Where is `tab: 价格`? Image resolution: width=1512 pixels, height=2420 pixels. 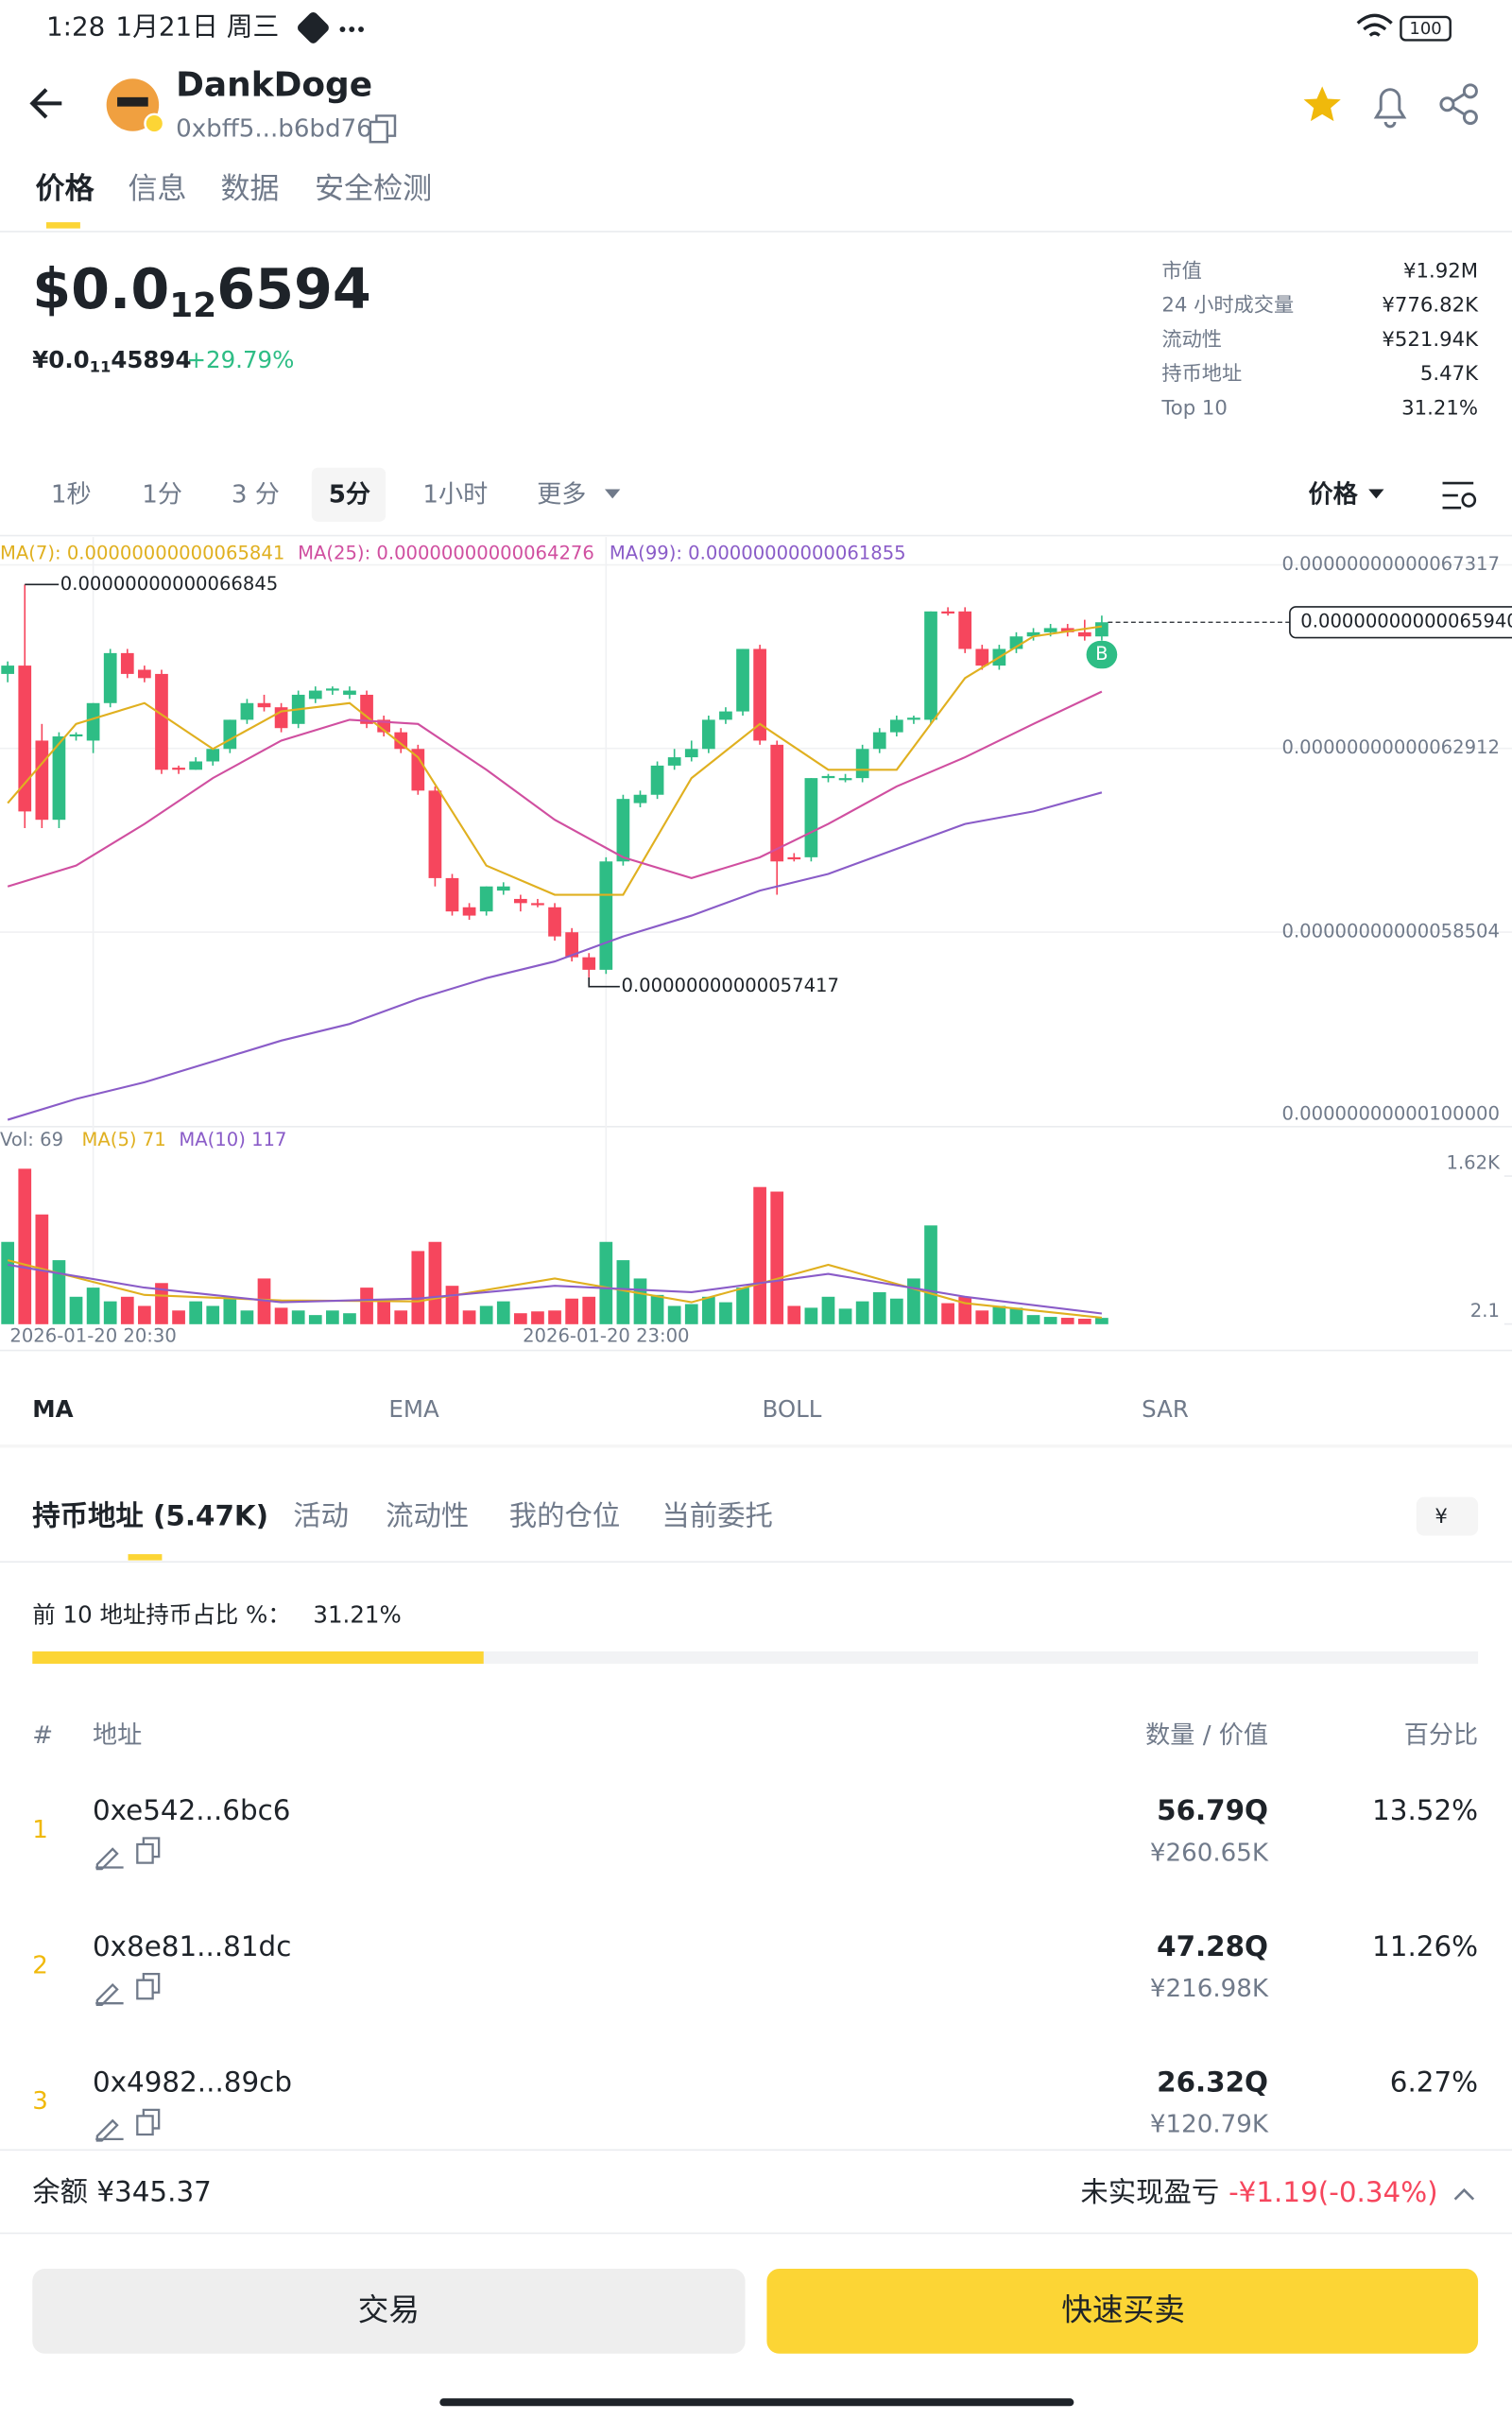
tab: 价格 is located at coordinates (65, 189).